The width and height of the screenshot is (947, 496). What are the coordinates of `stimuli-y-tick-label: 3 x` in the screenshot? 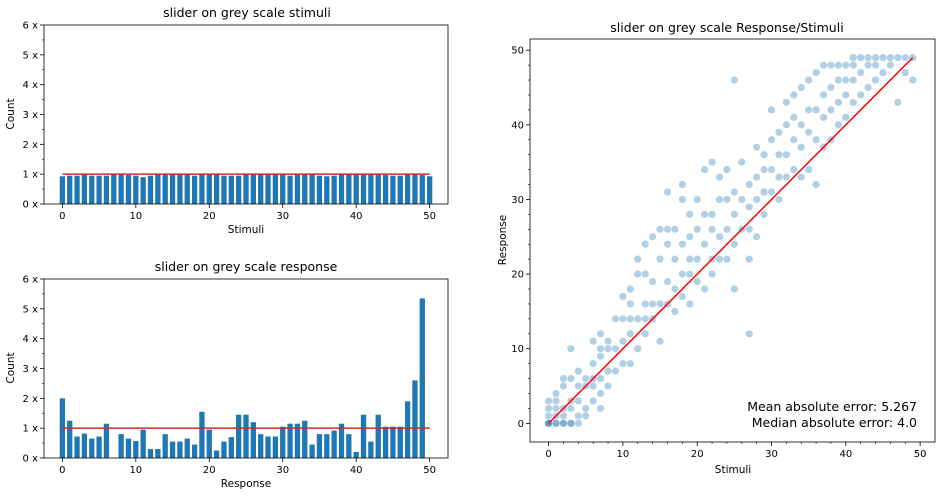 It's located at (31, 115).